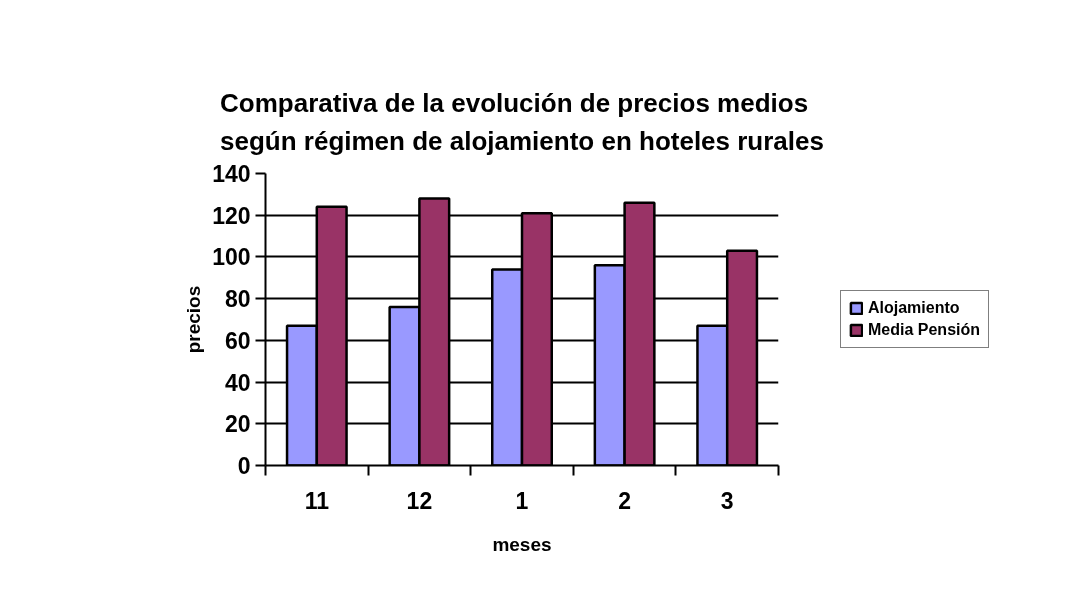 The height and width of the screenshot is (610, 1074). What do you see at coordinates (231, 257) in the screenshot?
I see `y-tick-label: 100` at bounding box center [231, 257].